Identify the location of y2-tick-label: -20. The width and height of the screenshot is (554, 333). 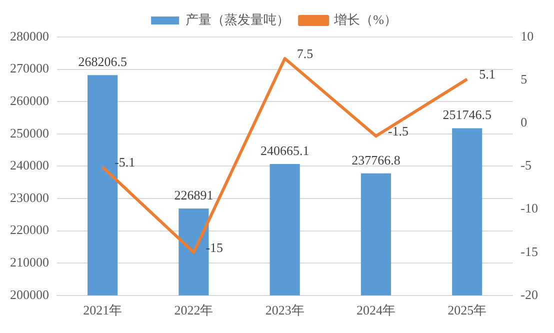
(529, 294).